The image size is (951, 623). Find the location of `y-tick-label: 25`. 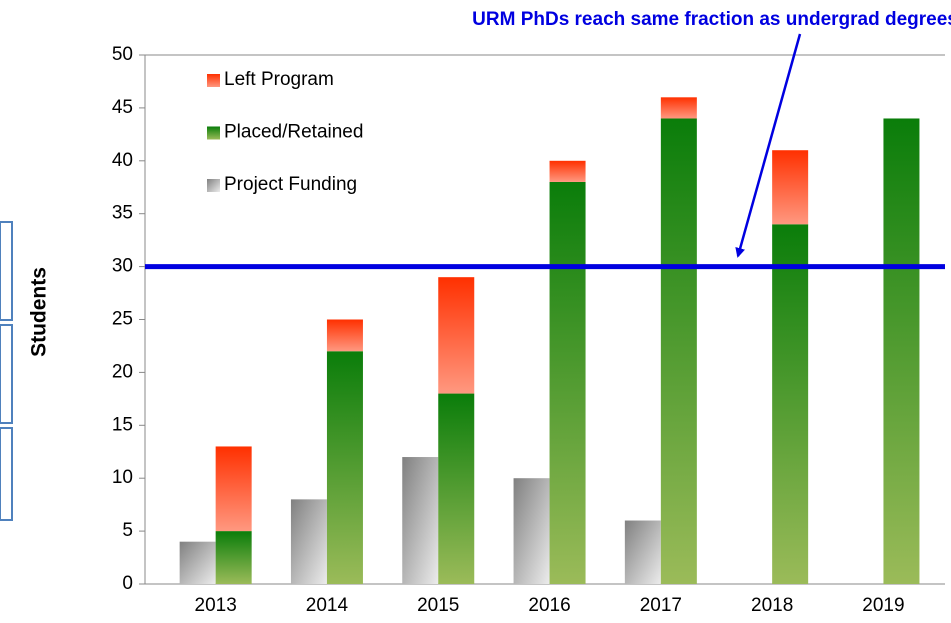

y-tick-label: 25 is located at coordinates (122, 319).